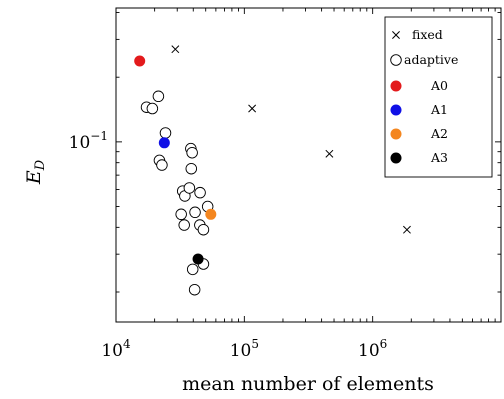 The width and height of the screenshot is (504, 399). I want to click on legend-marker-adaptive, so click(396, 60).